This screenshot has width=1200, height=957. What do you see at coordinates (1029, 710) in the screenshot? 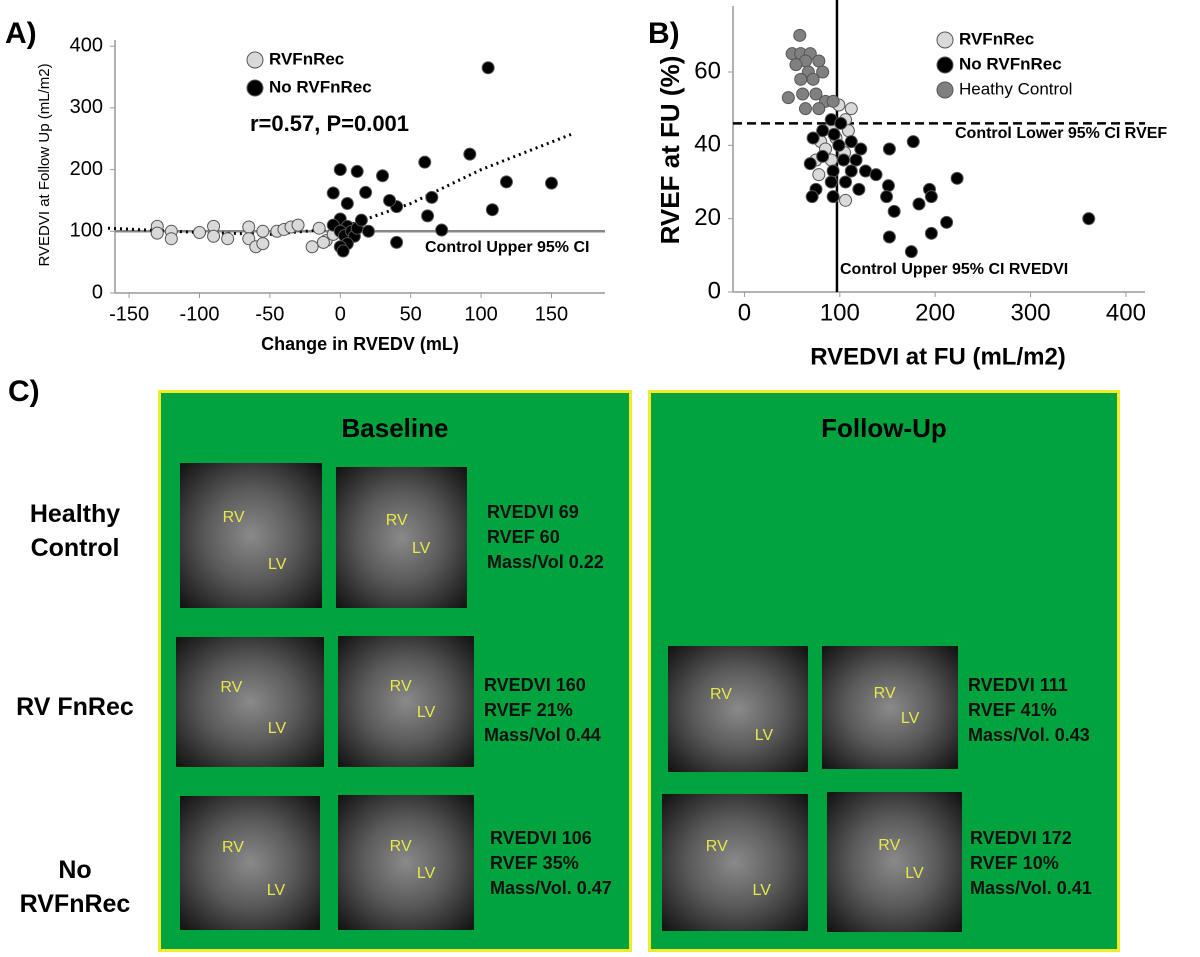
I see `stats-block: RVEDVI 111 RVEF 41% Mass/Vol. 0.43` at bounding box center [1029, 710].